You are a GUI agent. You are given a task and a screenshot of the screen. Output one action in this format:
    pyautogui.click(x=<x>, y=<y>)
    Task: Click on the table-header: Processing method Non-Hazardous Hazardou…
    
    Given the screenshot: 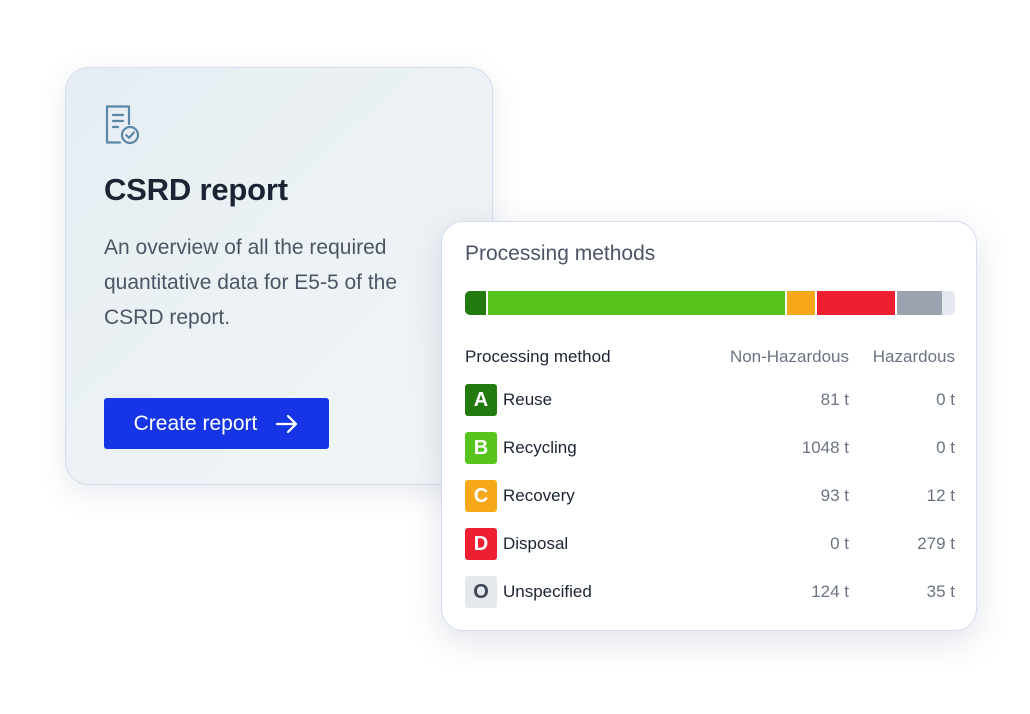 What is the action you would take?
    pyautogui.click(x=710, y=358)
    